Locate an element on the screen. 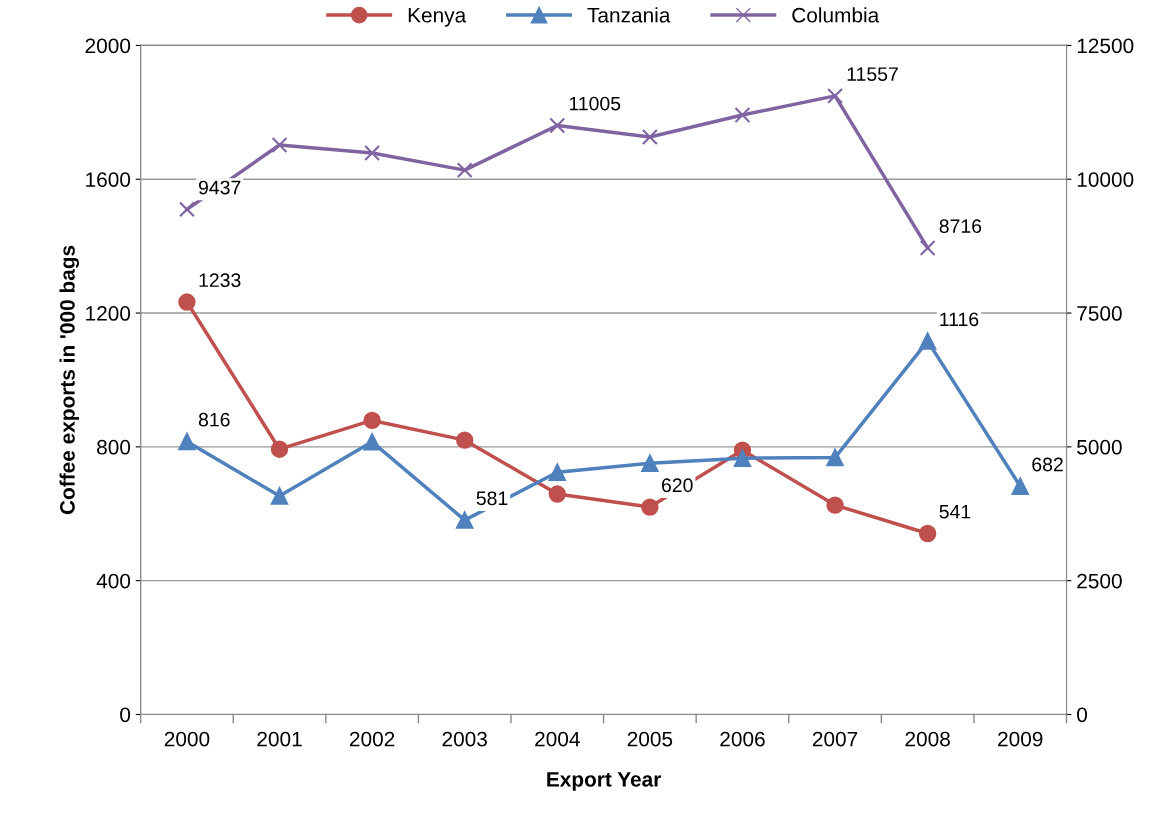 Image resolution: width=1172 pixels, height=826 pixels. legend-label: Tanzania is located at coordinates (629, 15).